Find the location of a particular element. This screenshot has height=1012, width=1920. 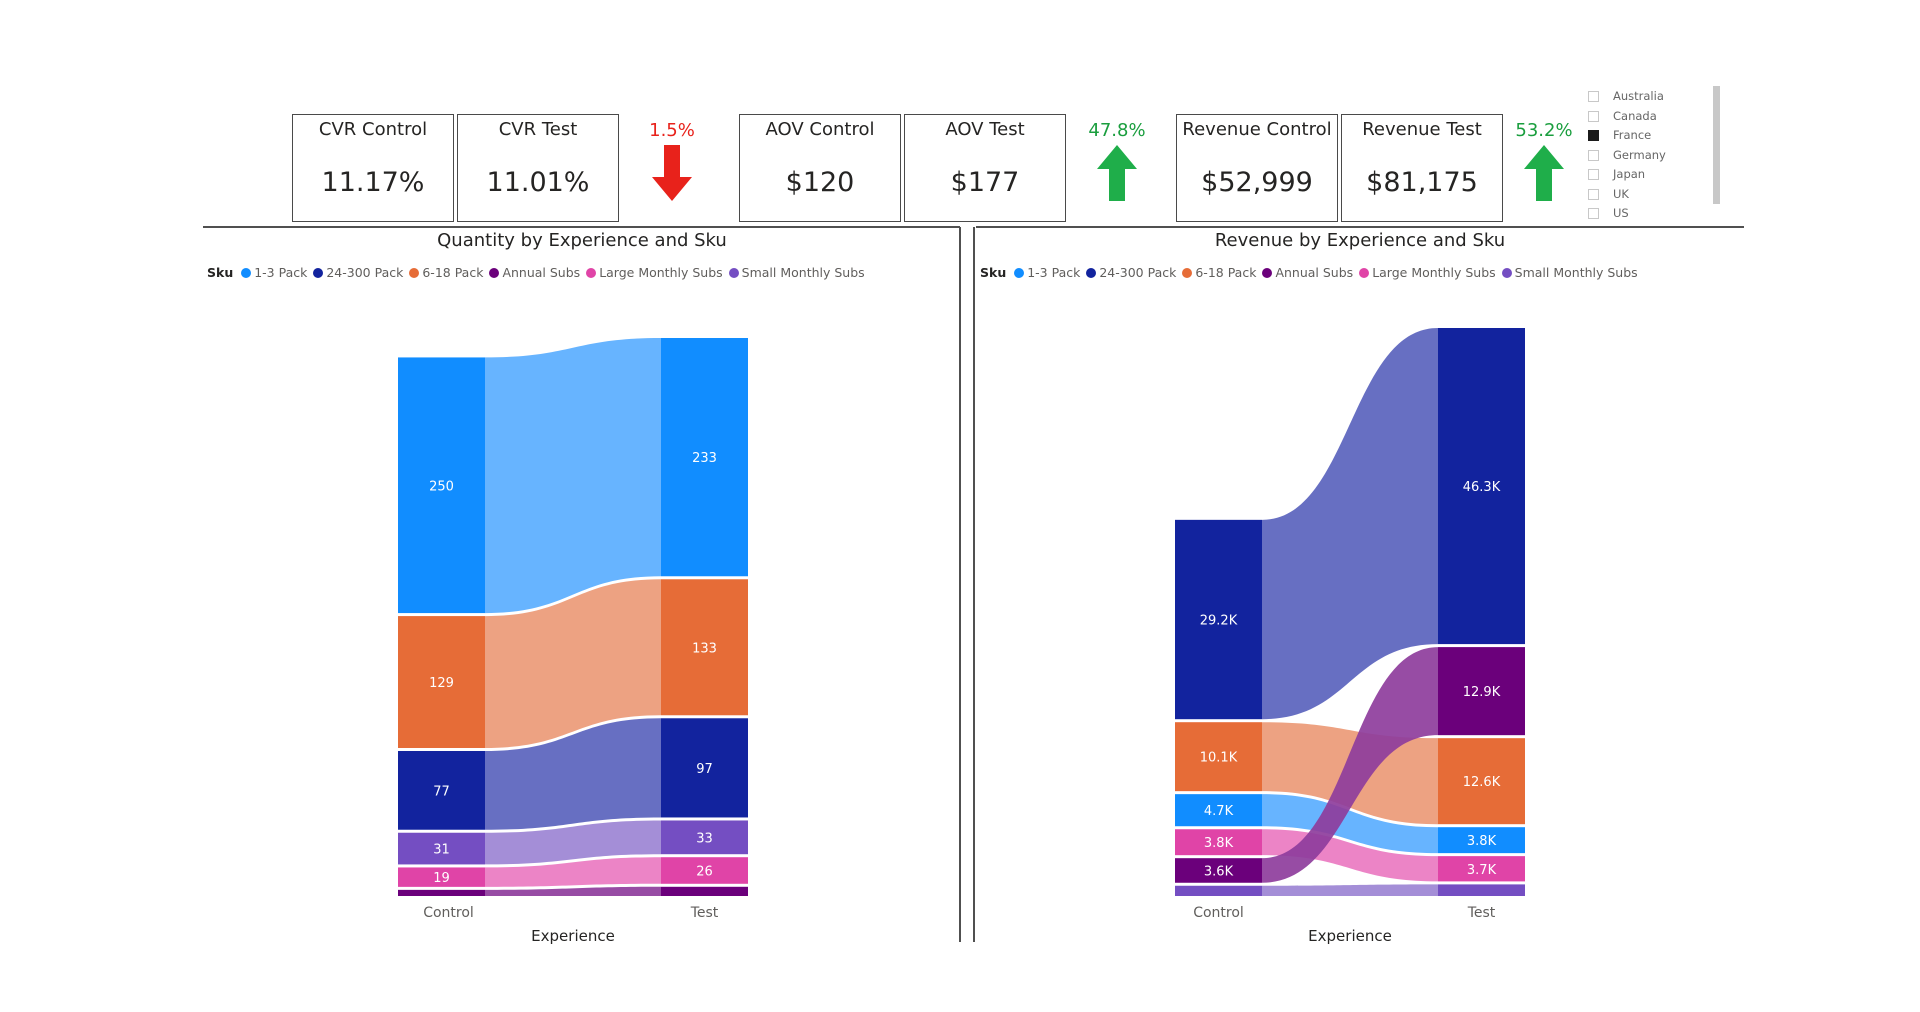

x-axis-title: Experience is located at coordinates (1350, 936).